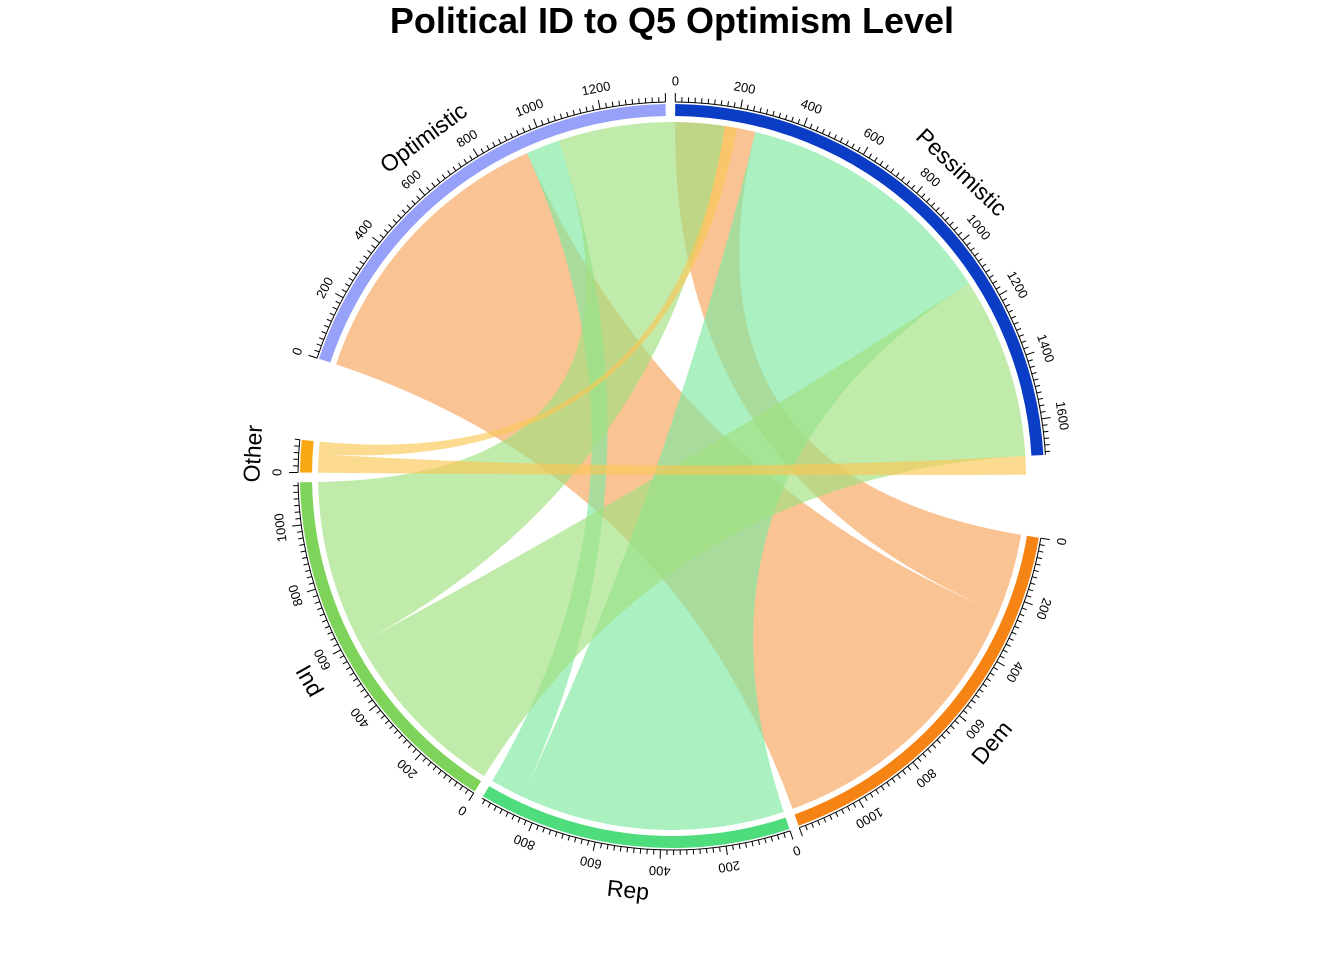  Describe the element at coordinates (591, 862) in the screenshot. I see `tick-label-rep: 600` at that location.